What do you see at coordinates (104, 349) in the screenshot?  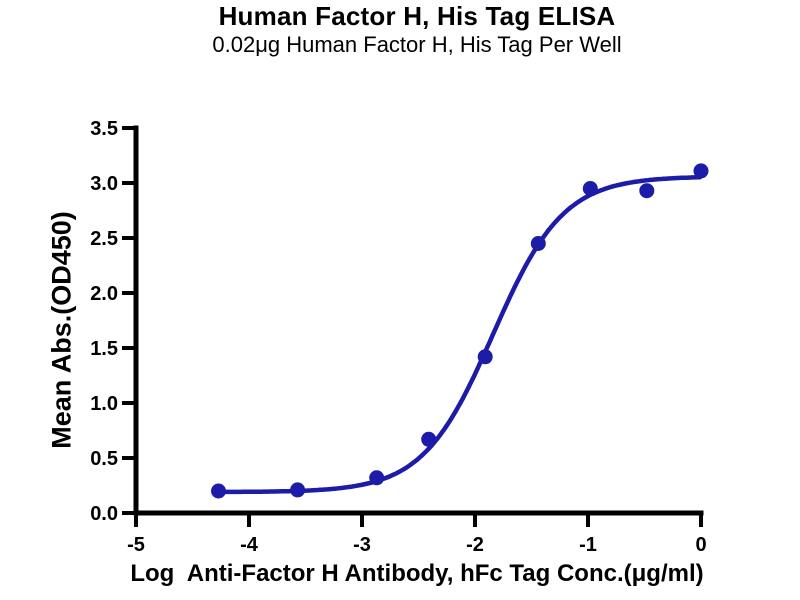 I see `y-tick-label: 1.5` at bounding box center [104, 349].